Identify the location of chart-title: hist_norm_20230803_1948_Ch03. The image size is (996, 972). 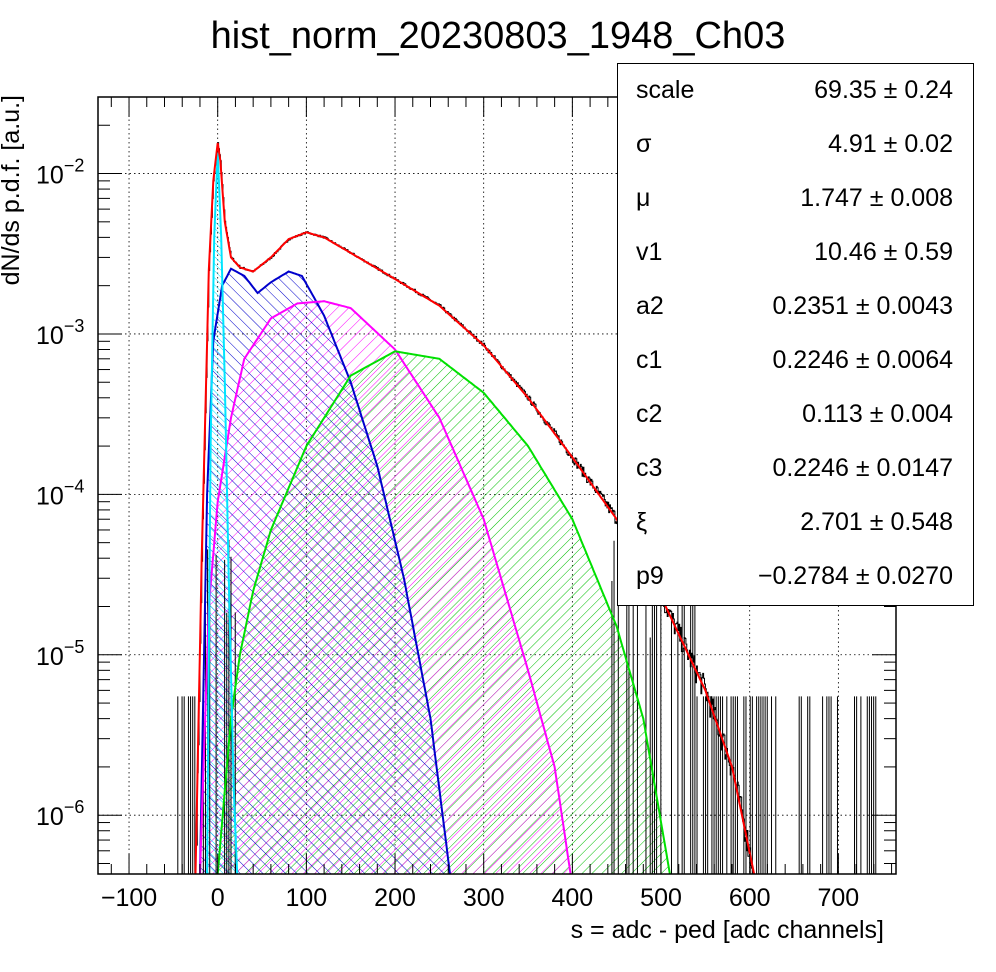
(498, 36).